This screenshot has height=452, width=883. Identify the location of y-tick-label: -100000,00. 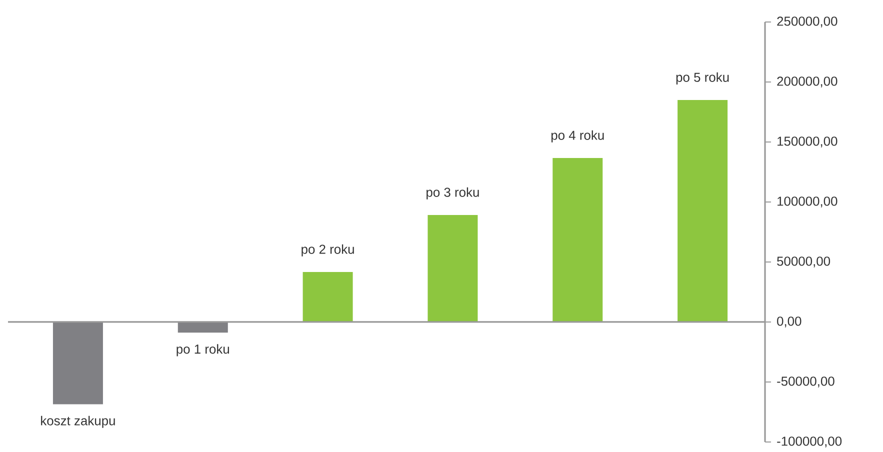
(809, 442).